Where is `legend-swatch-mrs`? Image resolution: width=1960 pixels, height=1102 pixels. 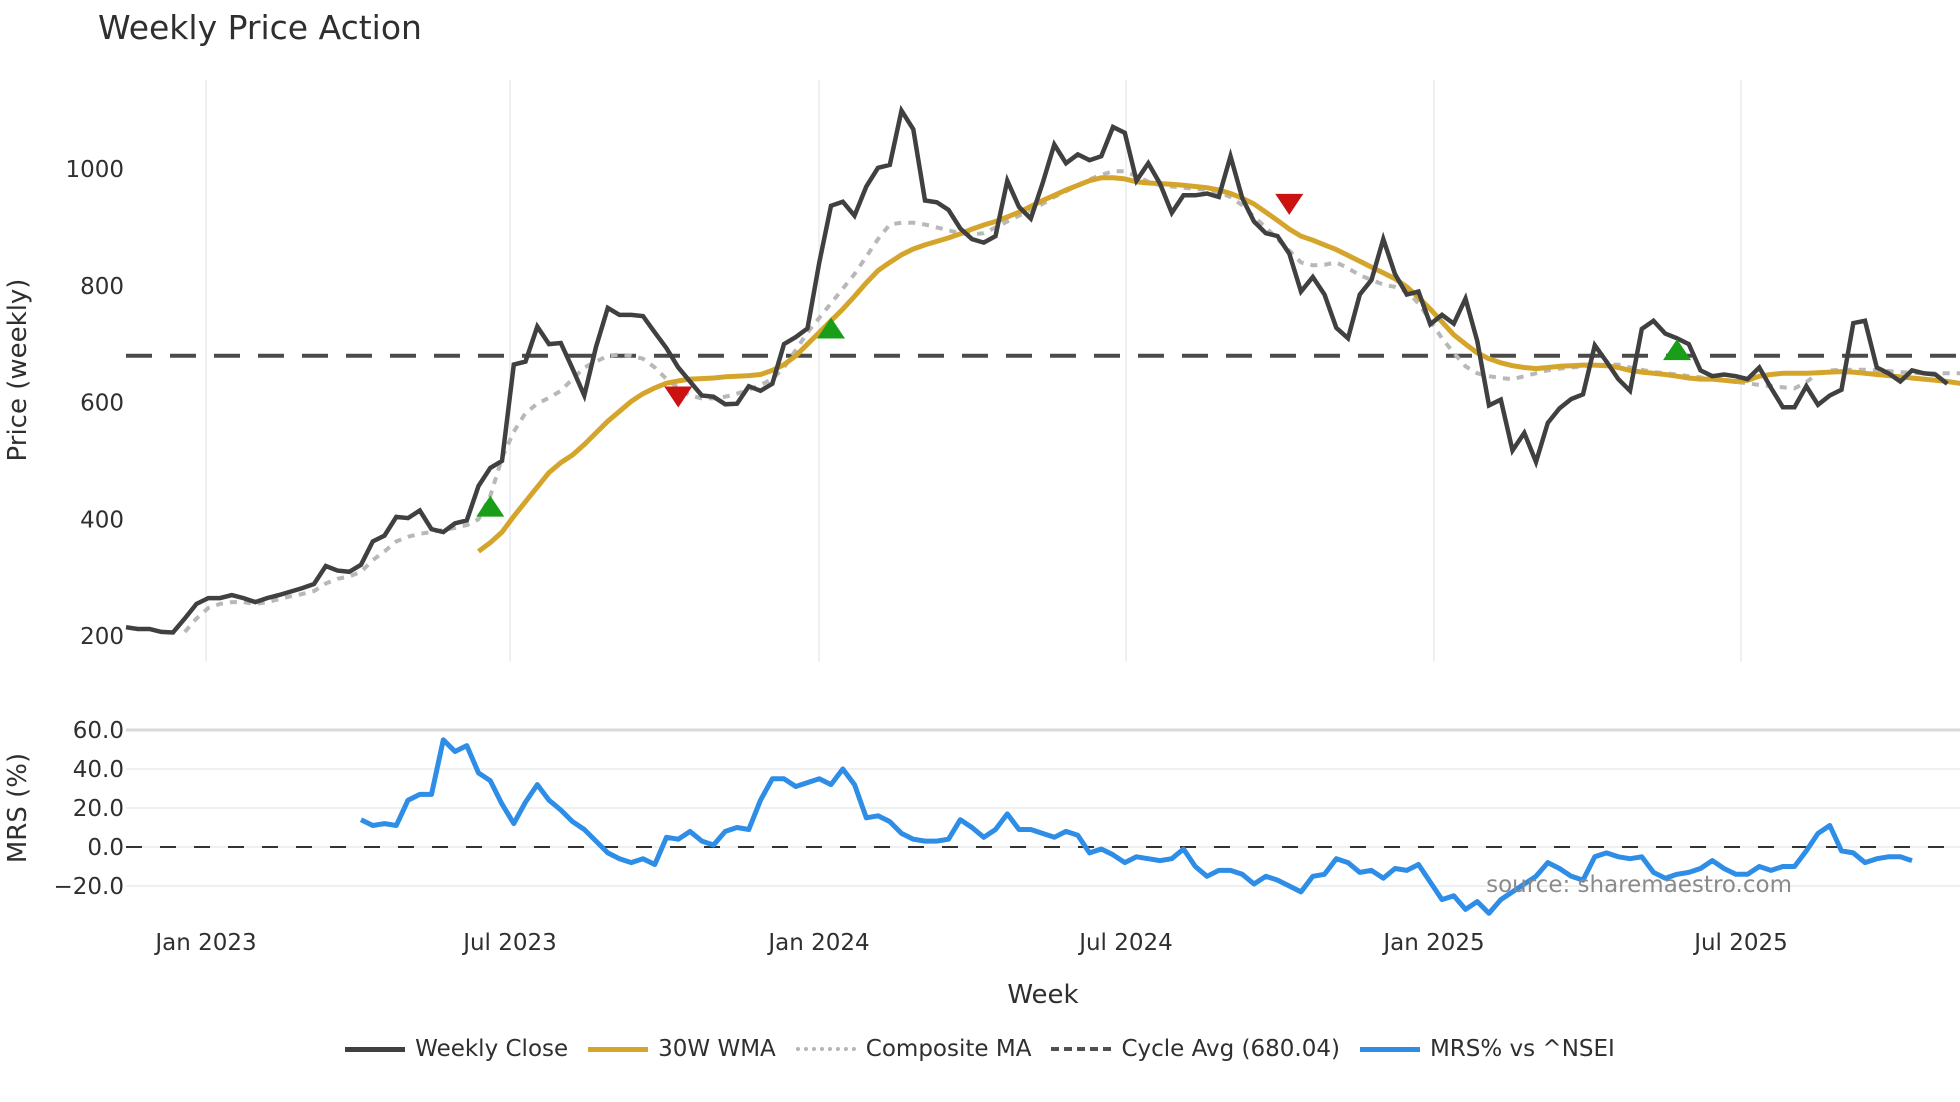
legend-swatch-mrs is located at coordinates (1389, 1049).